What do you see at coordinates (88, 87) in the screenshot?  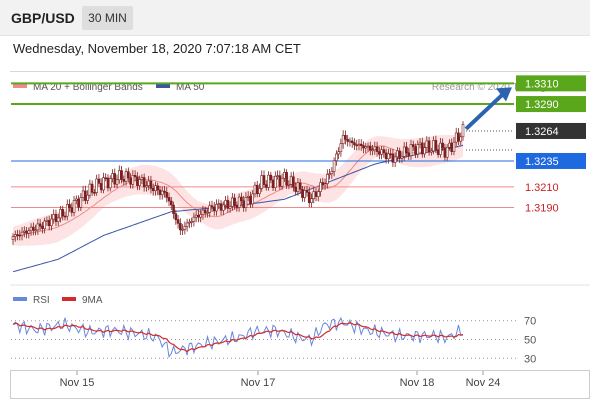 I see `legend-label: MA 20 + Bollinger Bands` at bounding box center [88, 87].